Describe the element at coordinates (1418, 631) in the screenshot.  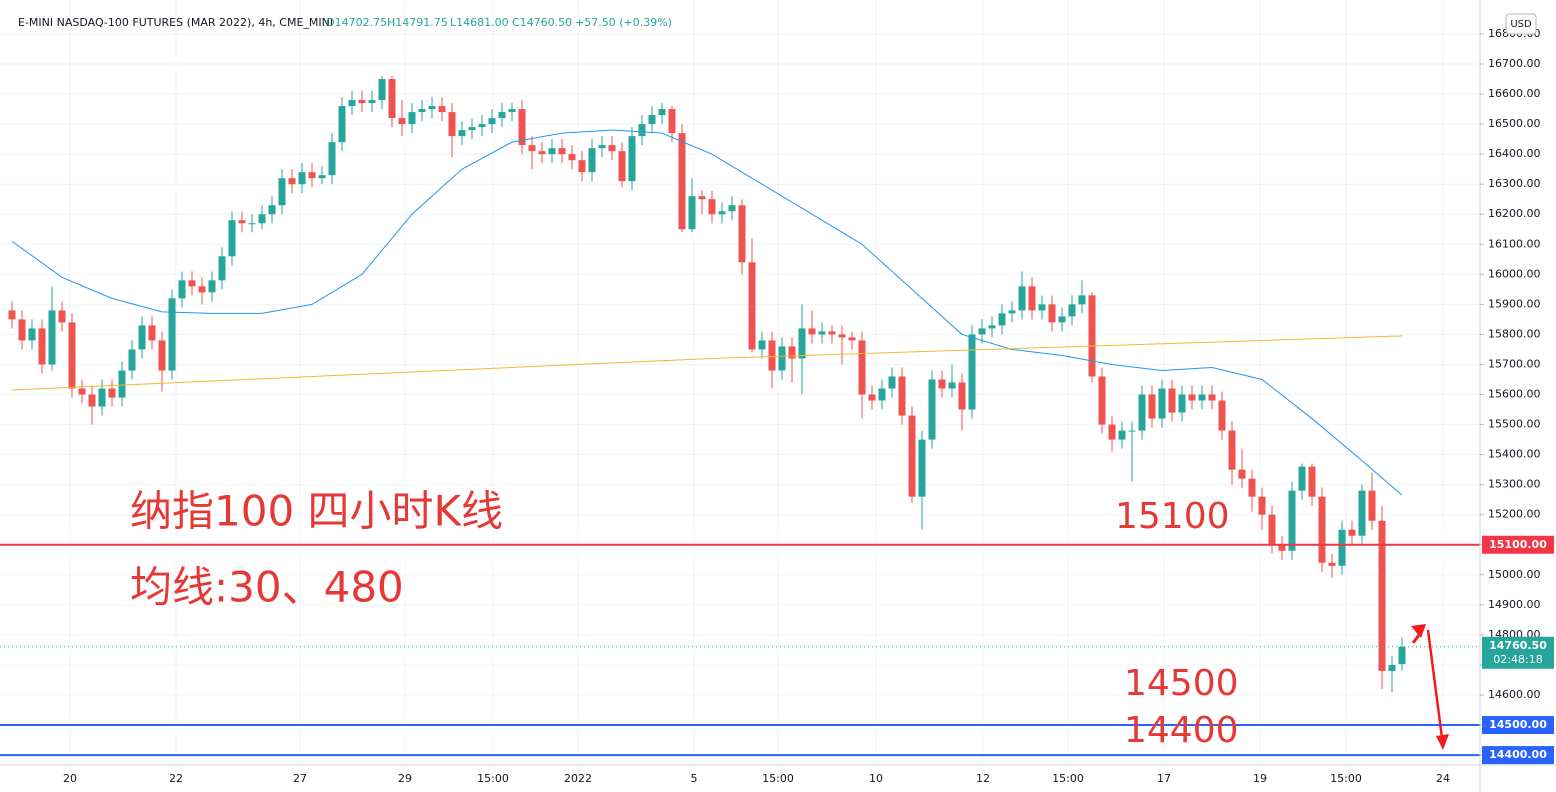
I see `arrow-up-head` at that location.